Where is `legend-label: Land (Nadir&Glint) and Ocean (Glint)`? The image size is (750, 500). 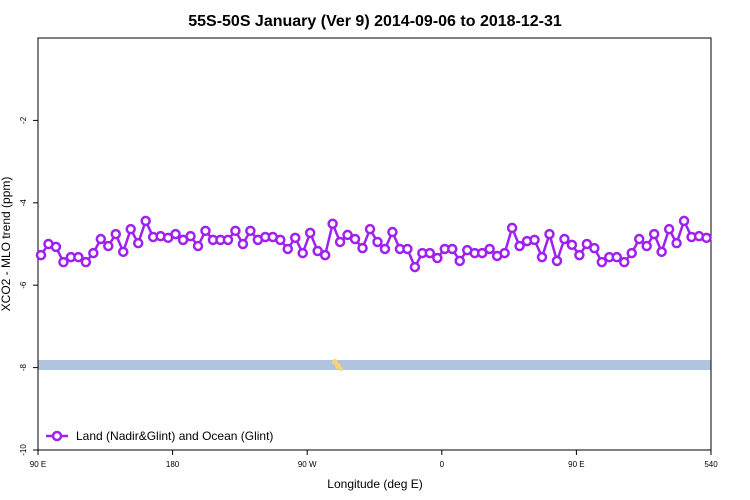 legend-label: Land (Nadir&Glint) and Ocean (Glint) is located at coordinates (174, 436).